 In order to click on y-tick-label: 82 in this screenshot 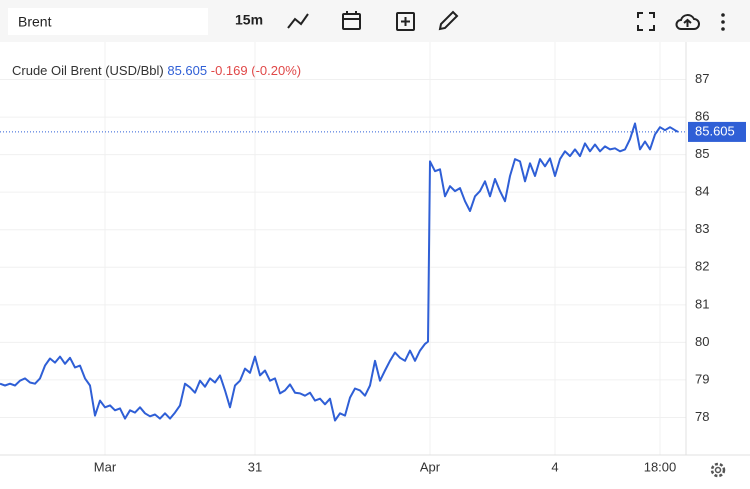, I will do `click(702, 266)`.